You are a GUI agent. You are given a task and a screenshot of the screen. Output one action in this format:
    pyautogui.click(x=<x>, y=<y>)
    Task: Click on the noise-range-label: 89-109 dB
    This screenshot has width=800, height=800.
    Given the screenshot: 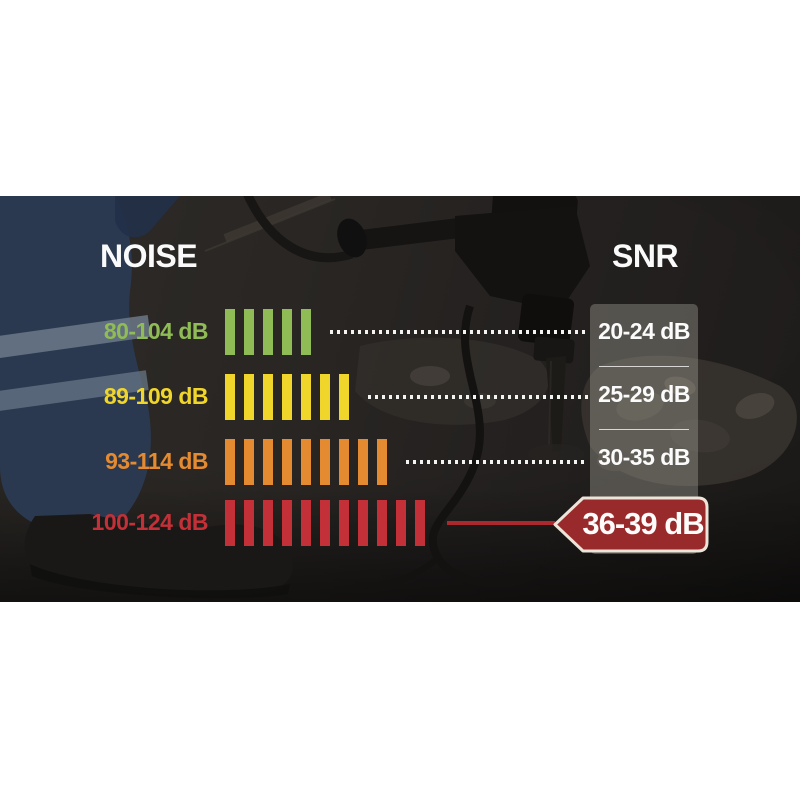 What is the action you would take?
    pyautogui.click(x=156, y=396)
    